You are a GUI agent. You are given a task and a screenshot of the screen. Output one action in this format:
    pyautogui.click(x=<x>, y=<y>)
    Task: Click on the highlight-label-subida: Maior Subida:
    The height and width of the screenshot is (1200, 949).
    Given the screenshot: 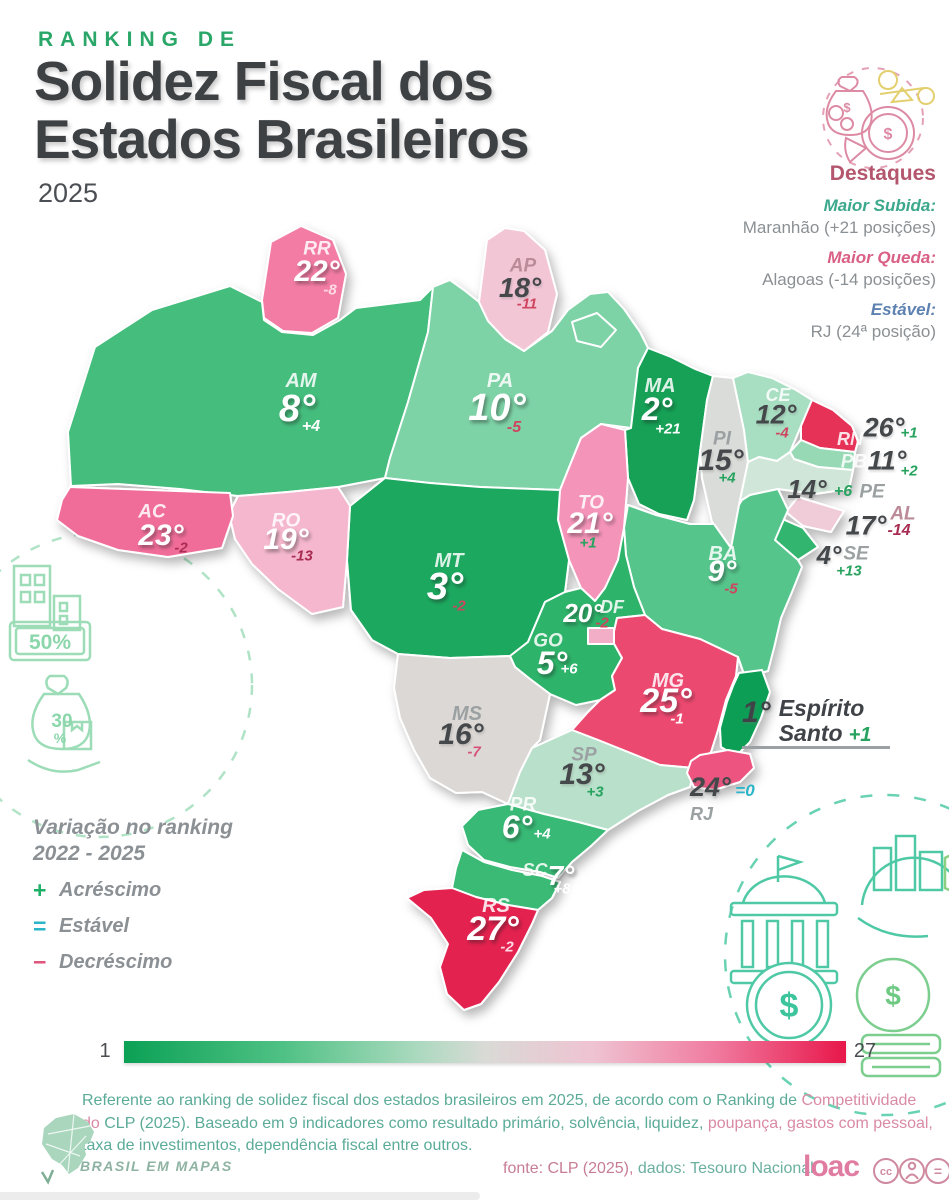 What is the action you would take?
    pyautogui.click(x=879, y=205)
    